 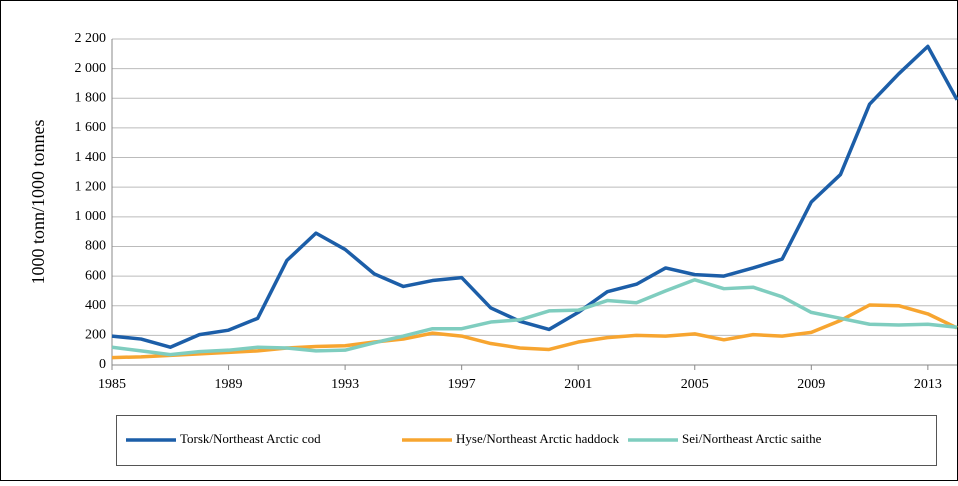 I want to click on y-tick-label: 800, so click(x=95, y=246).